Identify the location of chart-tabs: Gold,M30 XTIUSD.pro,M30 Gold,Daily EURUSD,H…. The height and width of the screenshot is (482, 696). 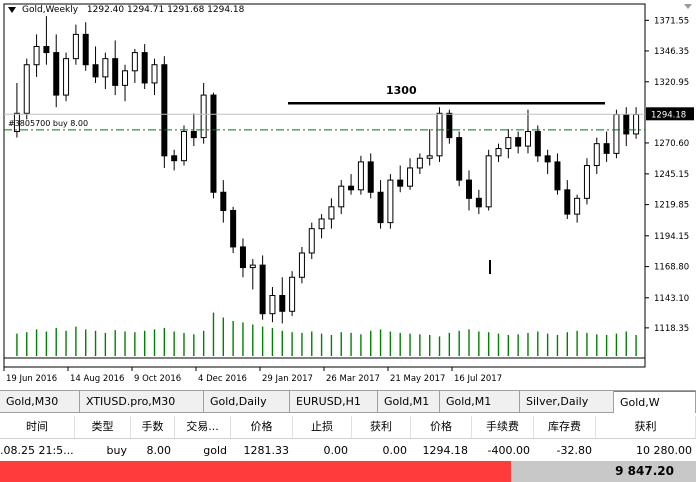
(348, 401).